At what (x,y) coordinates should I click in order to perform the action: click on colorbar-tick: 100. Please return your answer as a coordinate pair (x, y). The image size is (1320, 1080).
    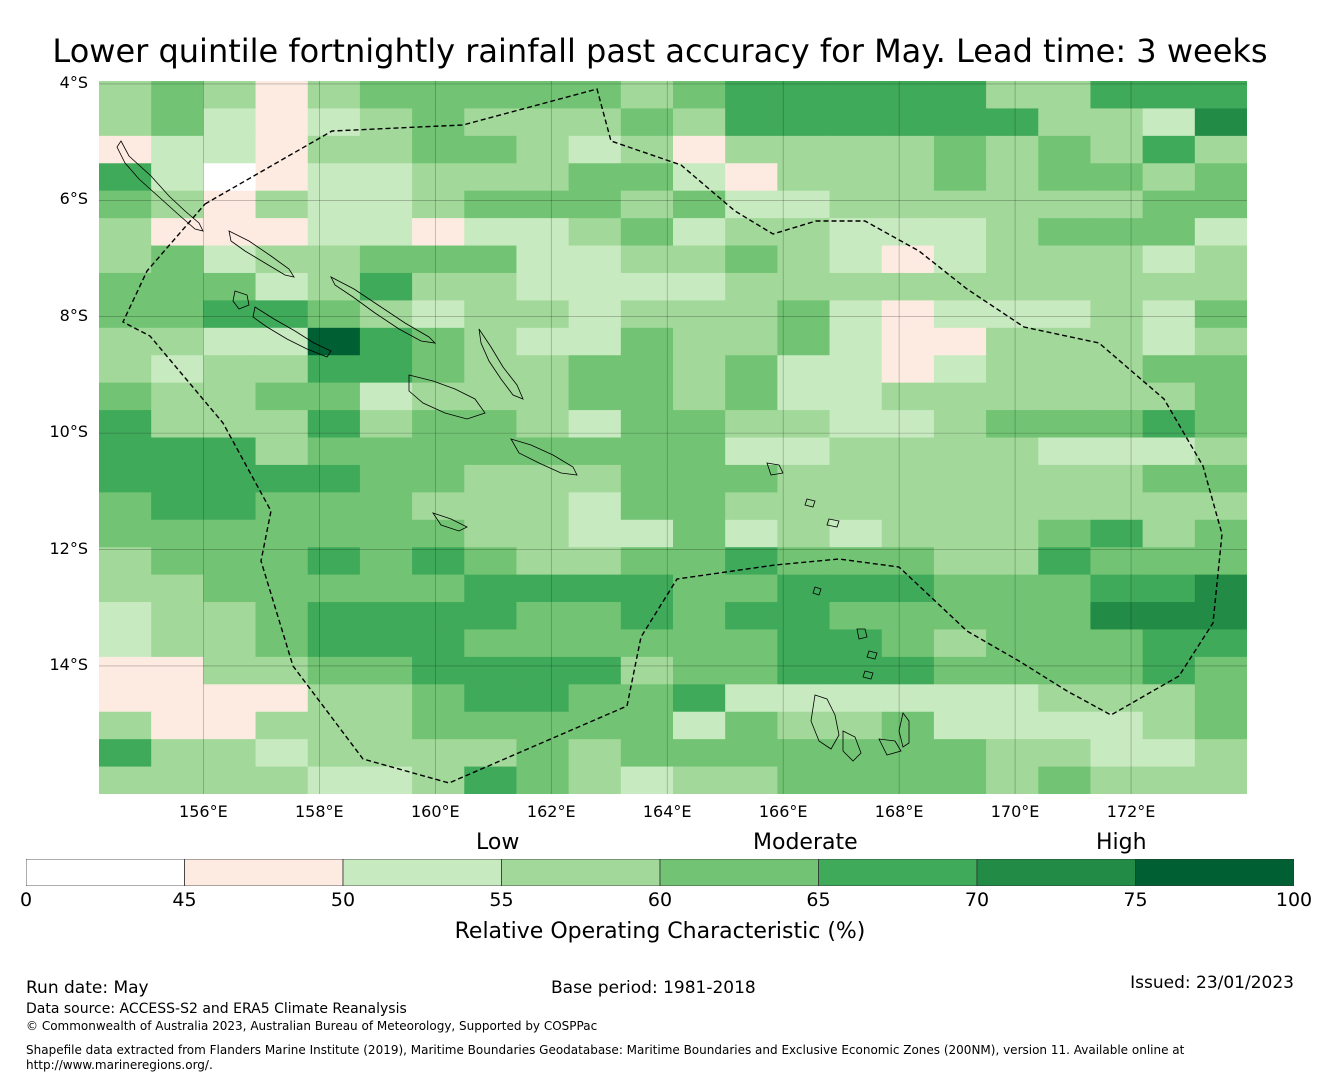
    Looking at the image, I should click on (1294, 900).